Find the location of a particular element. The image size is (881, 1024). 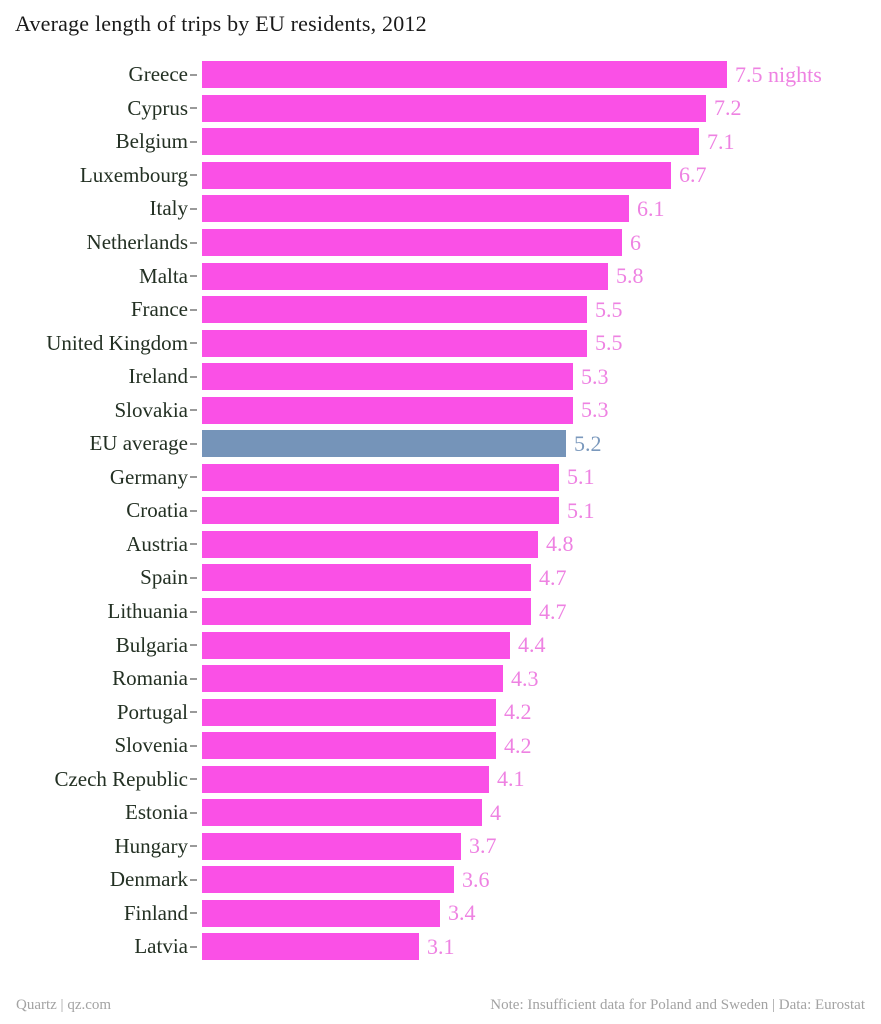

chart-row-hungary: Hungary 3.7 is located at coordinates (440, 847).